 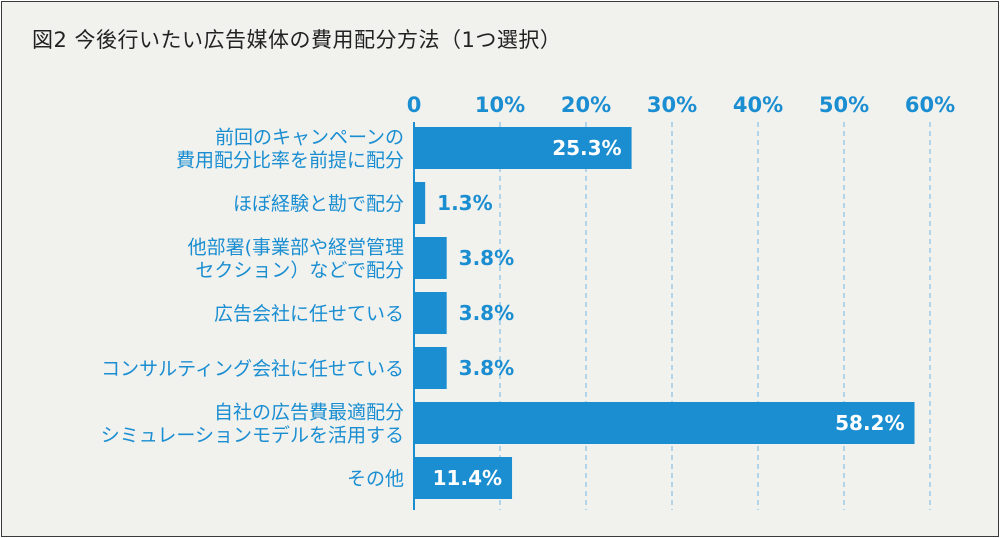 I want to click on category-label: ほぼ経験と勘で配分, so click(x=318, y=204).